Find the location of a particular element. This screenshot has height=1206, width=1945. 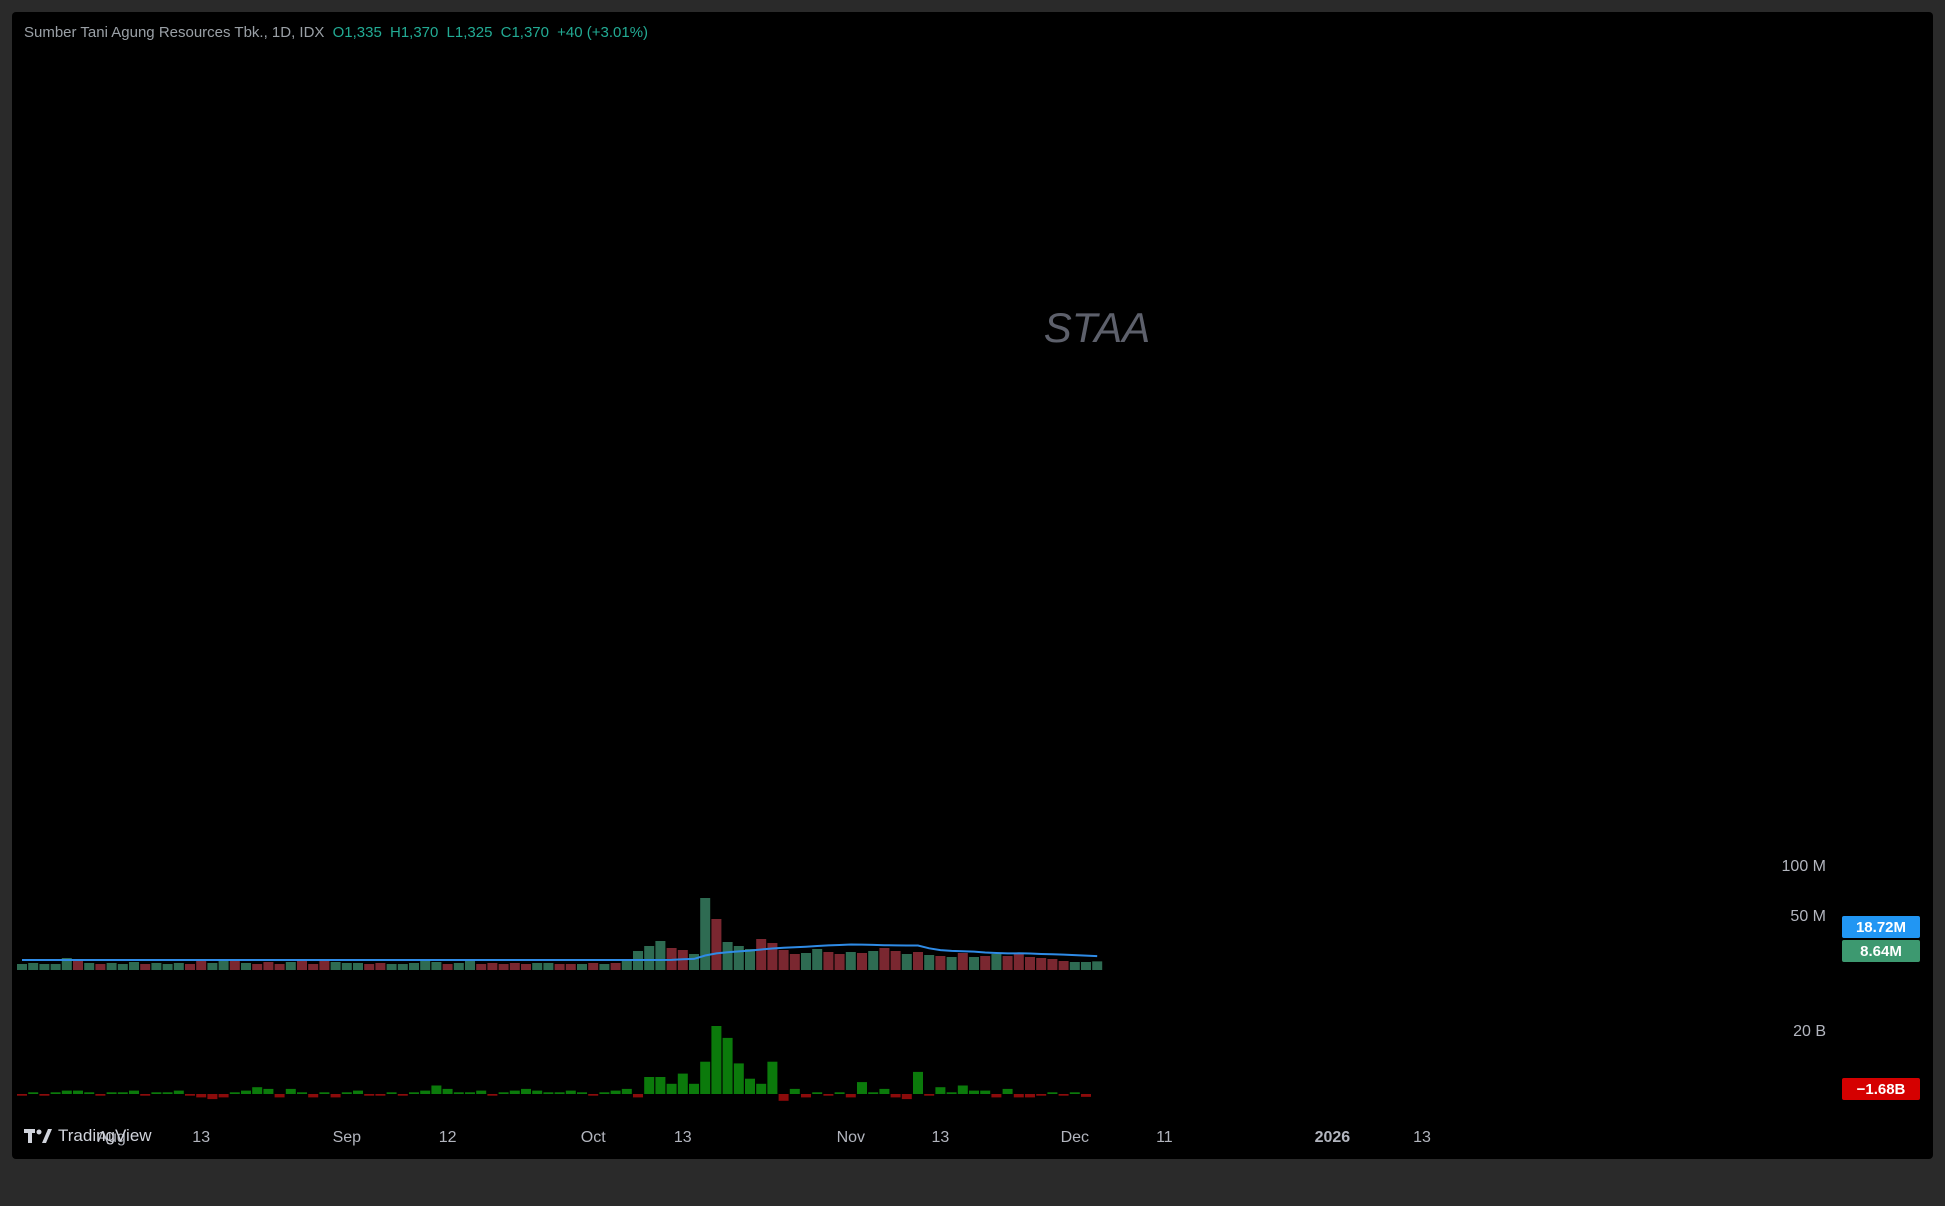

volume-pane: 100 M 50 M is located at coordinates (921, 914).